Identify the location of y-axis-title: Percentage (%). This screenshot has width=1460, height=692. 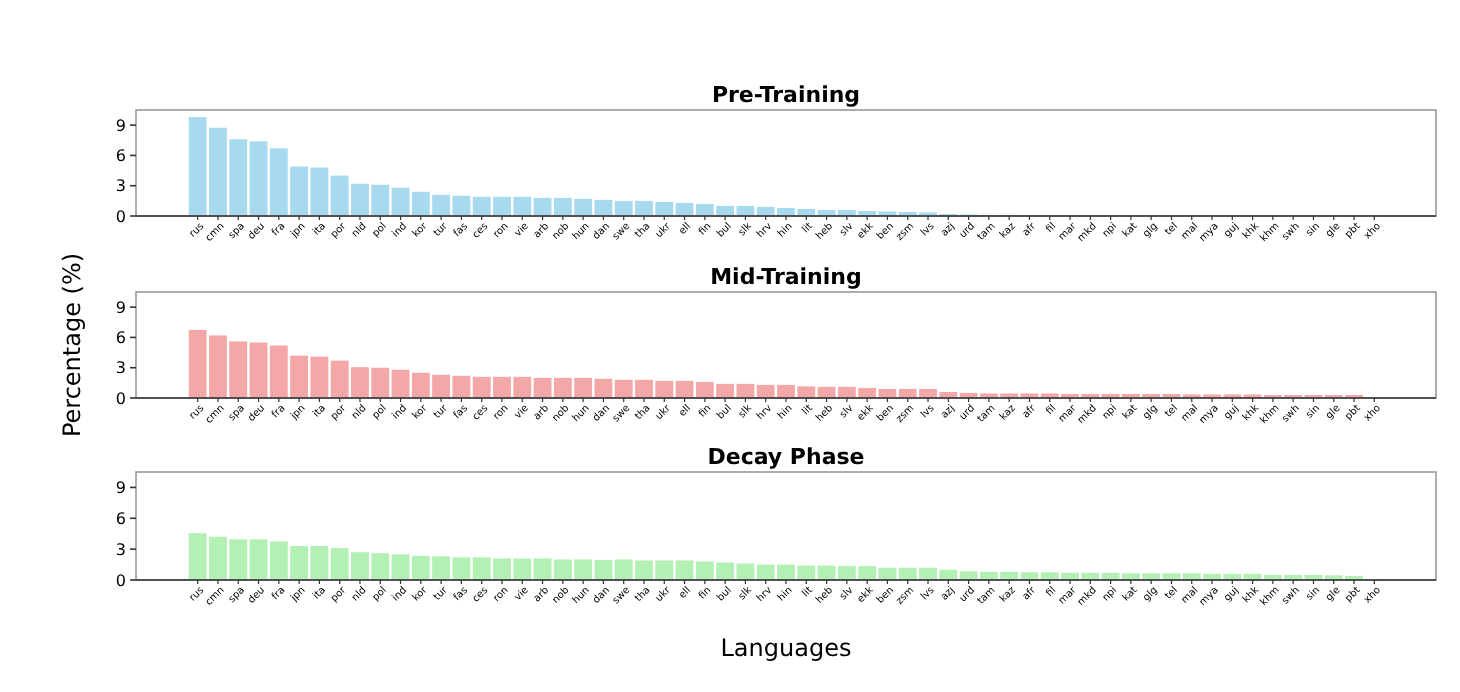
(72, 345).